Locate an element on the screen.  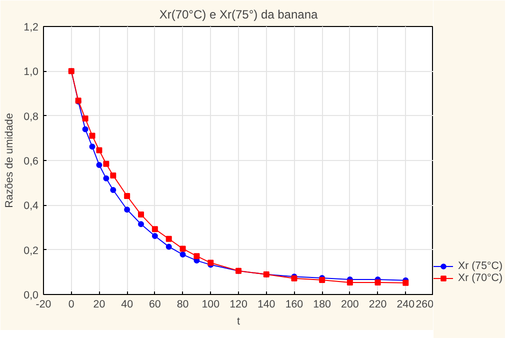
y-tick-label: 0,6 is located at coordinates (31, 162).